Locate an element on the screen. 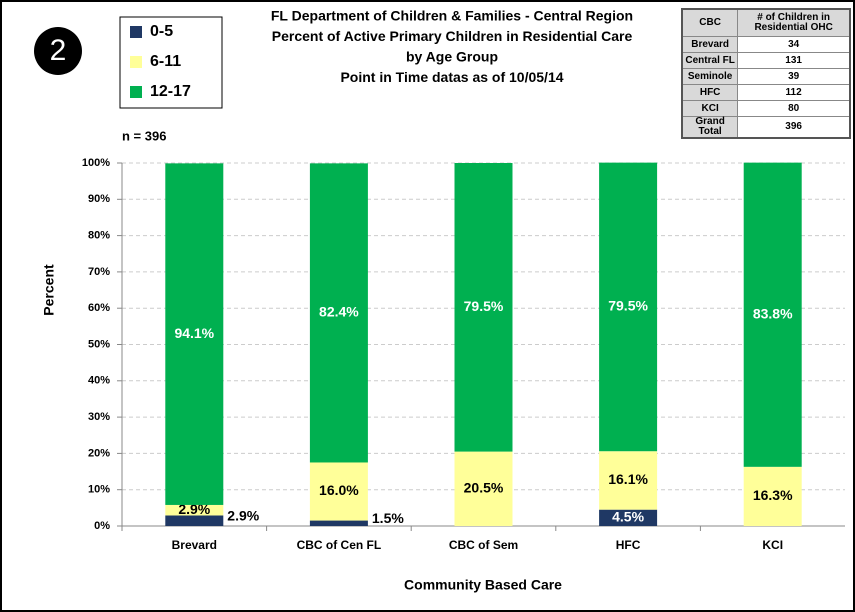  data-label: 4.5% is located at coordinates (628, 517).